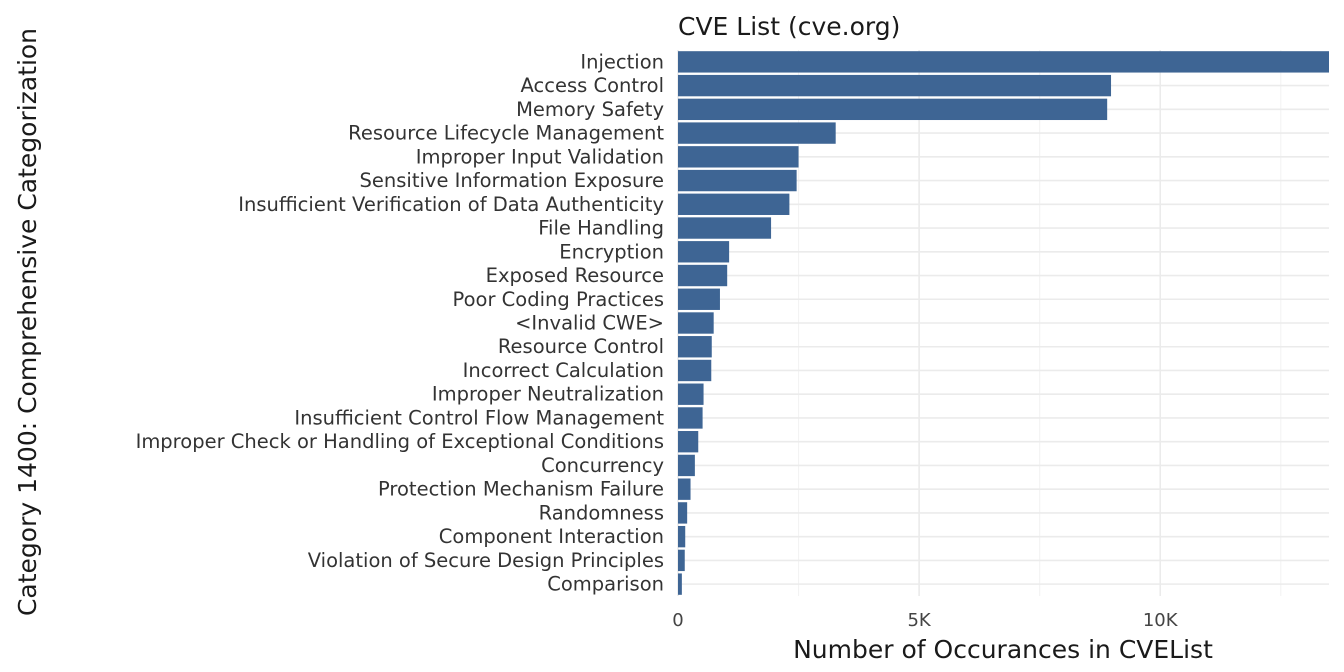 The width and height of the screenshot is (1344, 672). What do you see at coordinates (601, 228) in the screenshot?
I see `category-label: File Handling` at bounding box center [601, 228].